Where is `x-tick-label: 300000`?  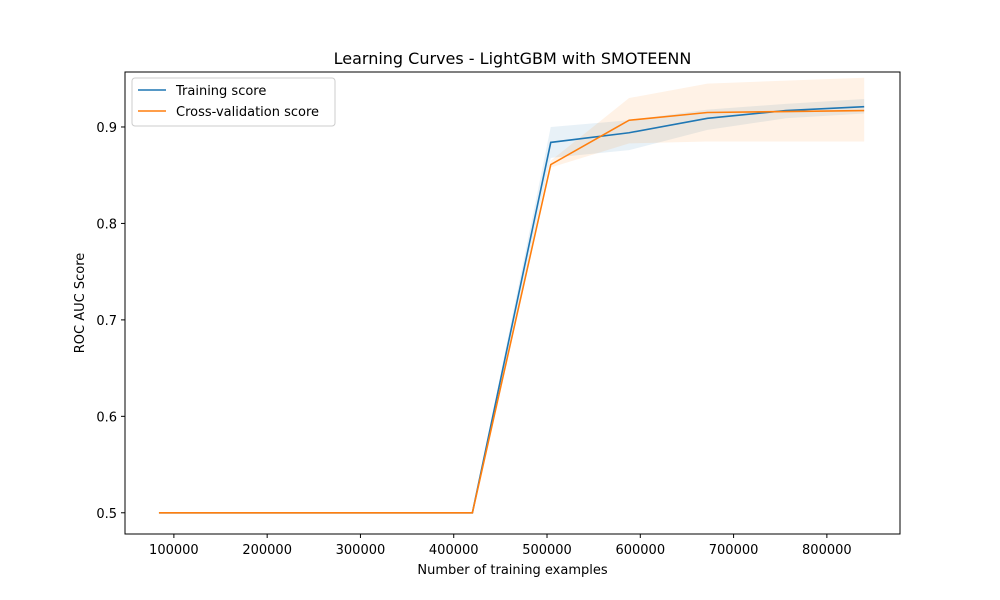 x-tick-label: 300000 is located at coordinates (361, 550).